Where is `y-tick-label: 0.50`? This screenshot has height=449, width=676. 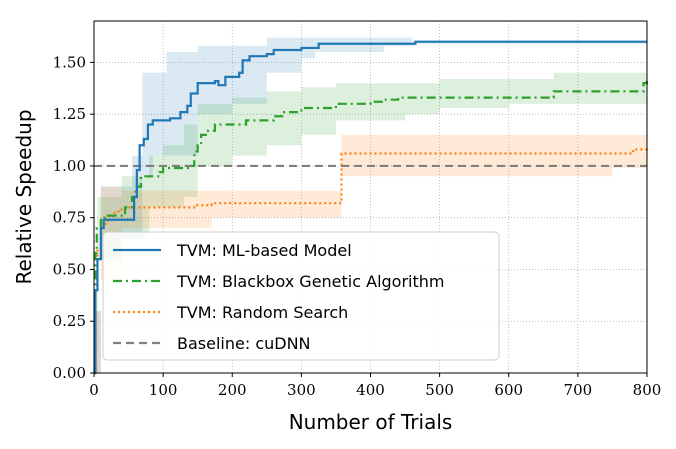
y-tick-label: 0.50 is located at coordinates (69, 269).